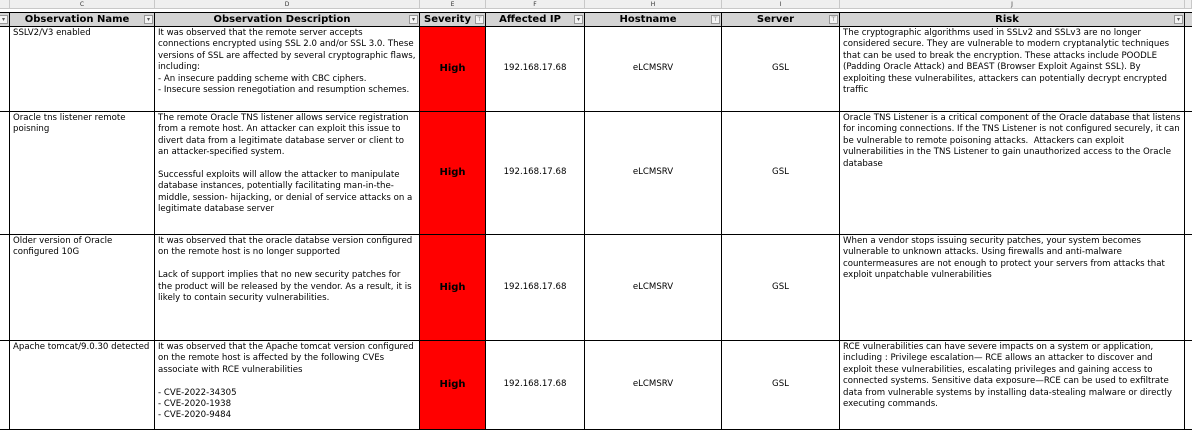 This screenshot has width=1192, height=430. I want to click on header-stub: ▾, so click(5, 19).